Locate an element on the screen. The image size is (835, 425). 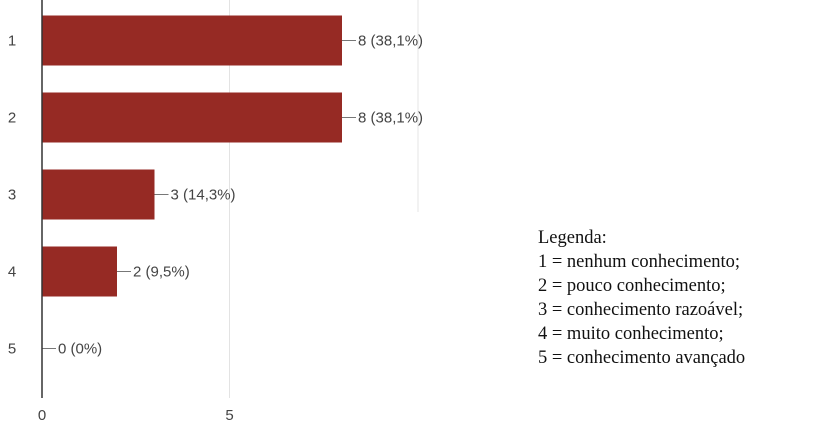
legend-item-4: 4 = muito conhecimento; is located at coordinates (631, 334).